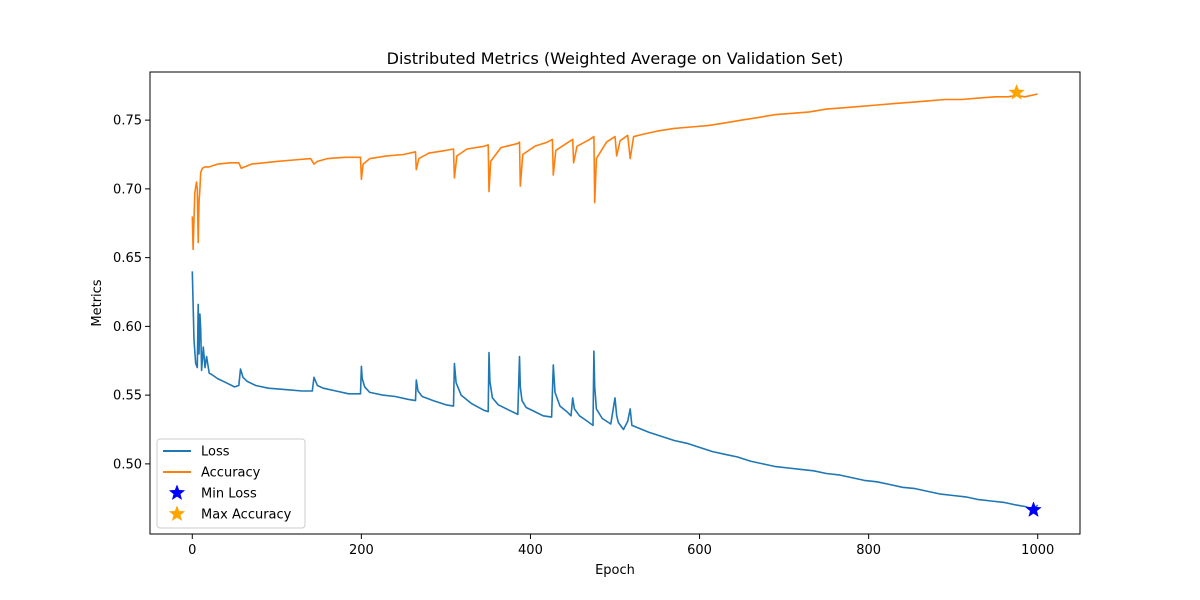  I want to click on legend-label-accuracy: Accuracy, so click(231, 473).